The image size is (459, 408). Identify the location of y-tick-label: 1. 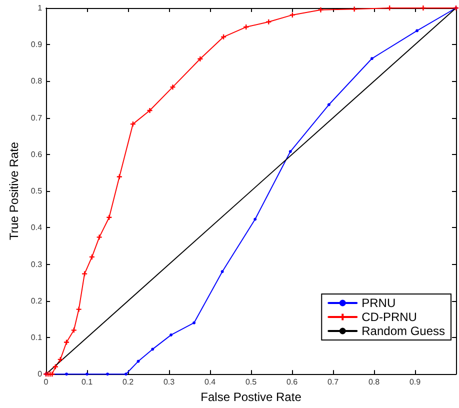
(40, 8).